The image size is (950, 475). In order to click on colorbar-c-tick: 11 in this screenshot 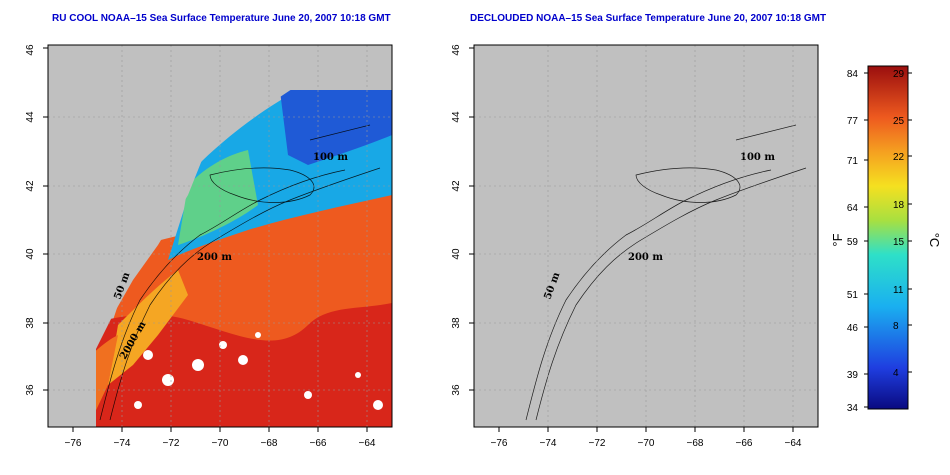, I will do `click(898, 290)`.